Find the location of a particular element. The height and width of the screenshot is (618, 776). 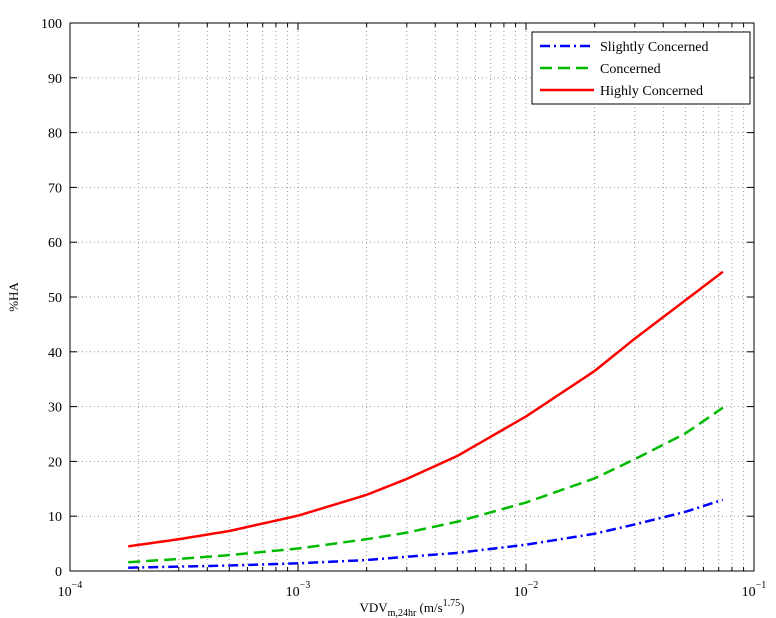

y-tick-label: 50 is located at coordinates (55, 298).